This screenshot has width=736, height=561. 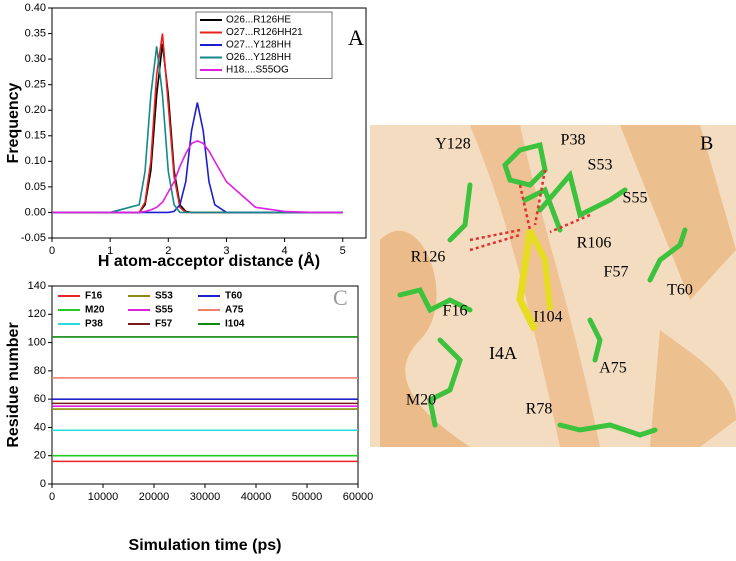 I want to click on panel-label: A, so click(x=356, y=37).